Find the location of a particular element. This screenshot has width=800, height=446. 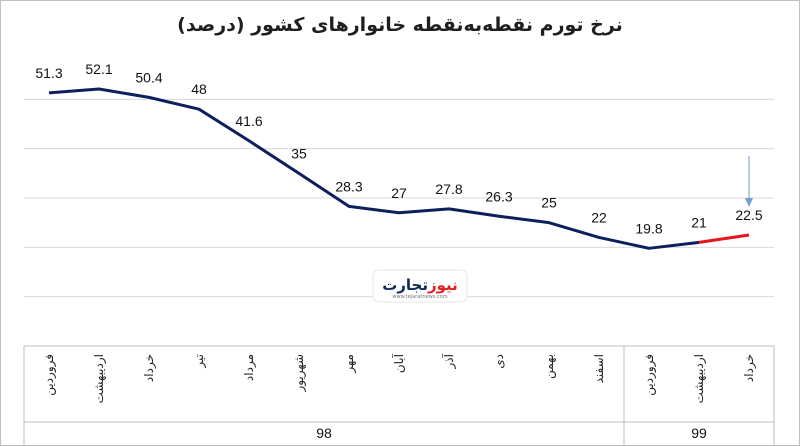

data-label: 26.3 is located at coordinates (498, 196).